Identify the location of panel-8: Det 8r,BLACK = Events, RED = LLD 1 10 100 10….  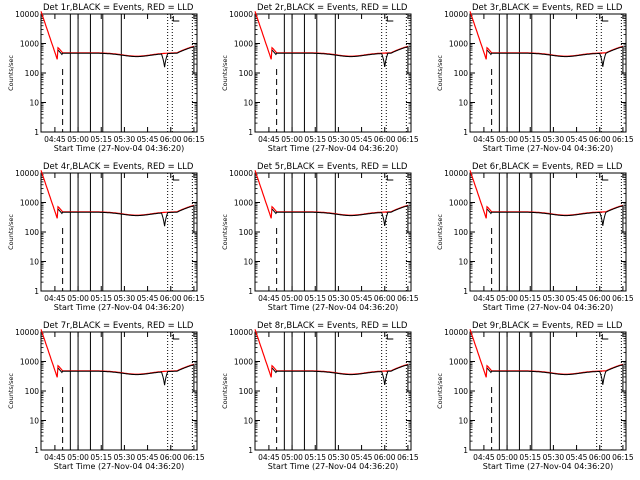
(320, 396).